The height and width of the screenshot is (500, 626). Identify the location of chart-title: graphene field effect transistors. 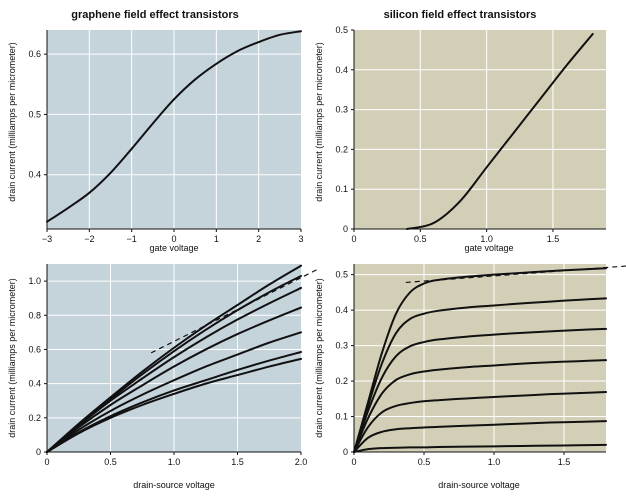
(155, 15).